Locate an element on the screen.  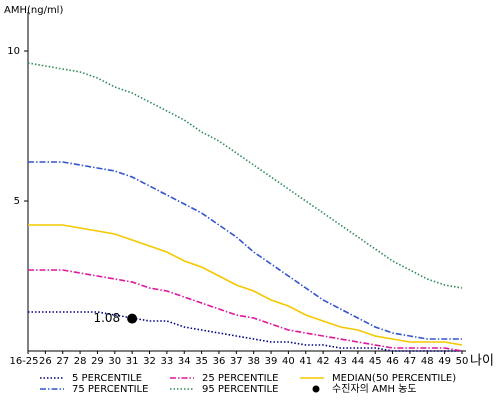
y-tick-label: 5 is located at coordinates (17, 201).